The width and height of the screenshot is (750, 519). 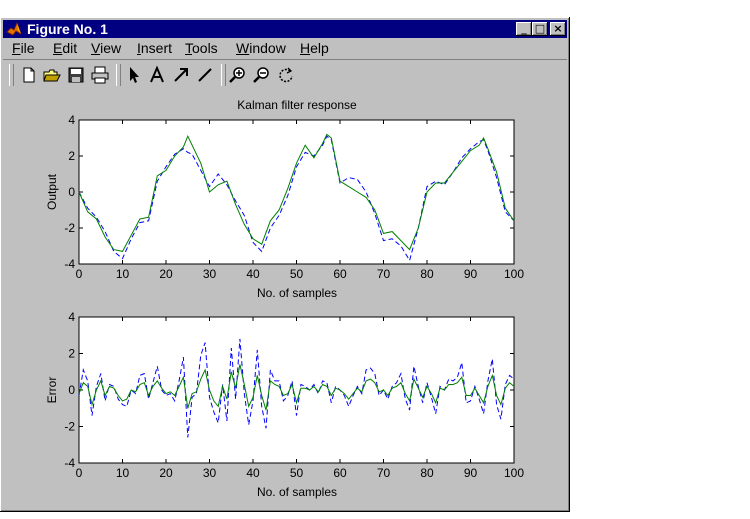 What do you see at coordinates (238, 75) in the screenshot?
I see `zoom-in-icon` at bounding box center [238, 75].